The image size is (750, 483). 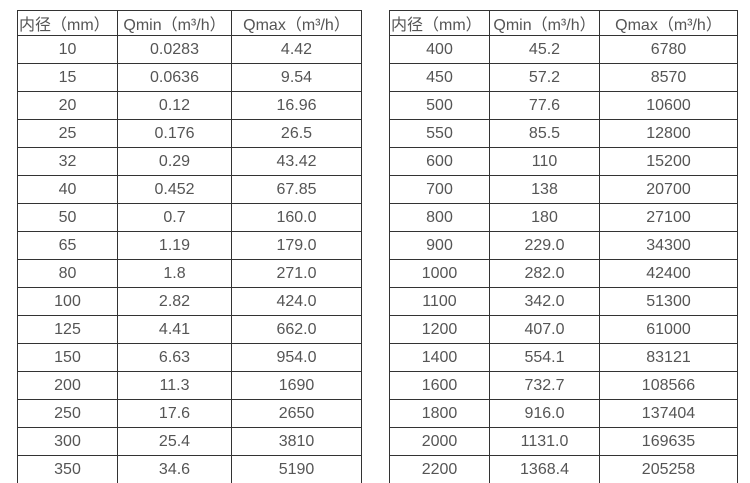 I want to click on qmax-cell: 8570, so click(x=668, y=77).